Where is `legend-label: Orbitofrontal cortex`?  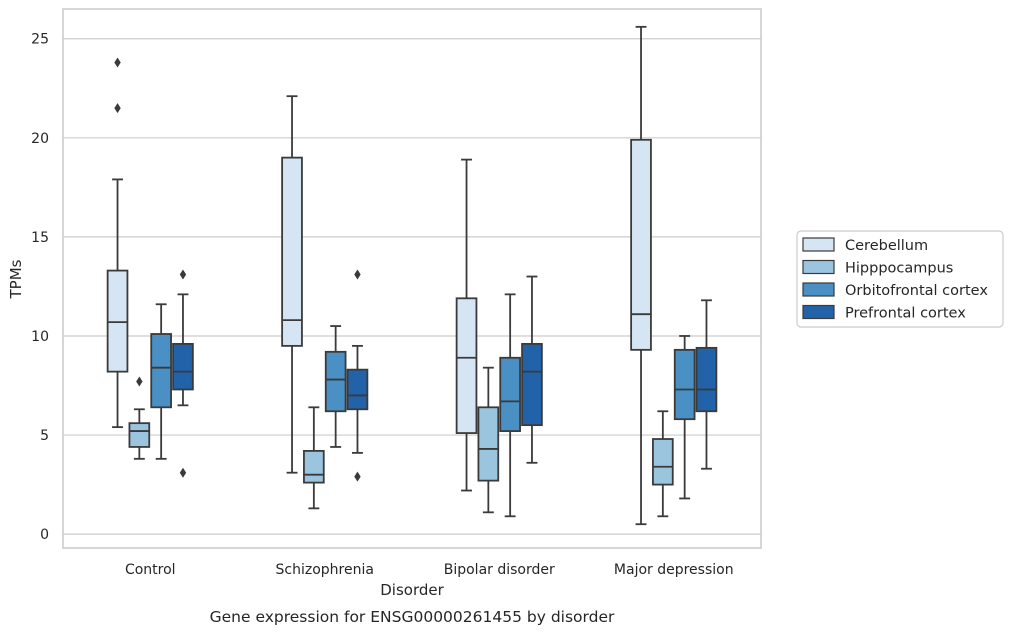
legend-label: Orbitofrontal cortex is located at coordinates (916, 291).